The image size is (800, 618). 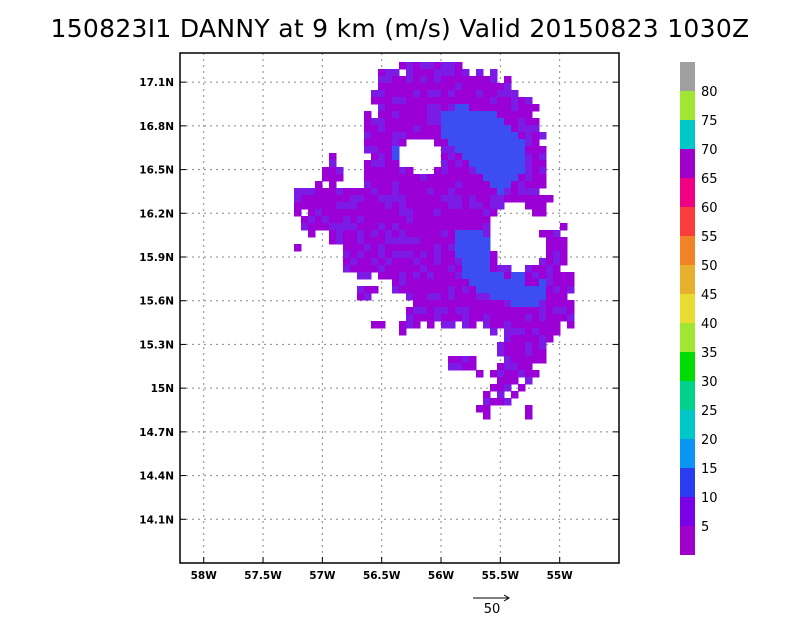 I want to click on lon-tick-label: 56.5W, so click(x=382, y=576).